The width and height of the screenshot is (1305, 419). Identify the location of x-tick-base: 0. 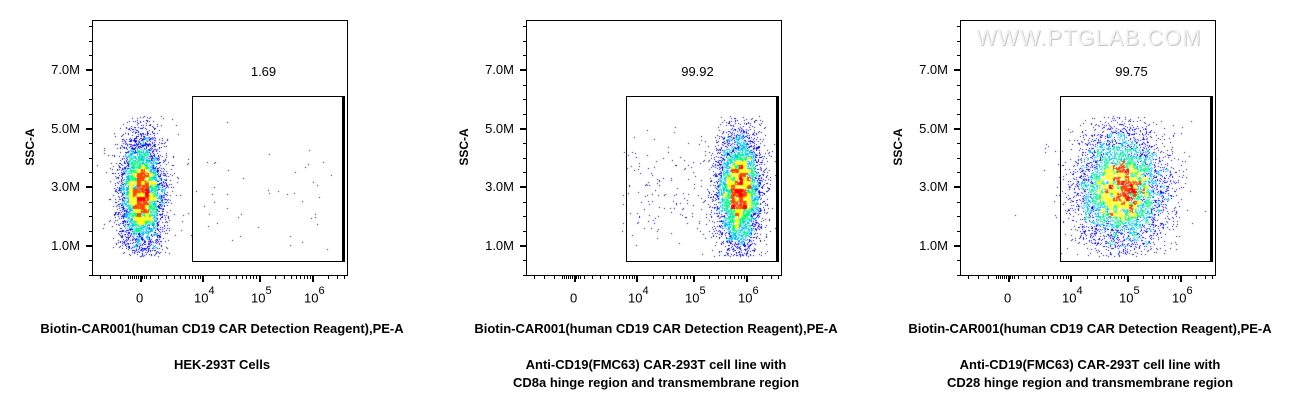
(140, 298).